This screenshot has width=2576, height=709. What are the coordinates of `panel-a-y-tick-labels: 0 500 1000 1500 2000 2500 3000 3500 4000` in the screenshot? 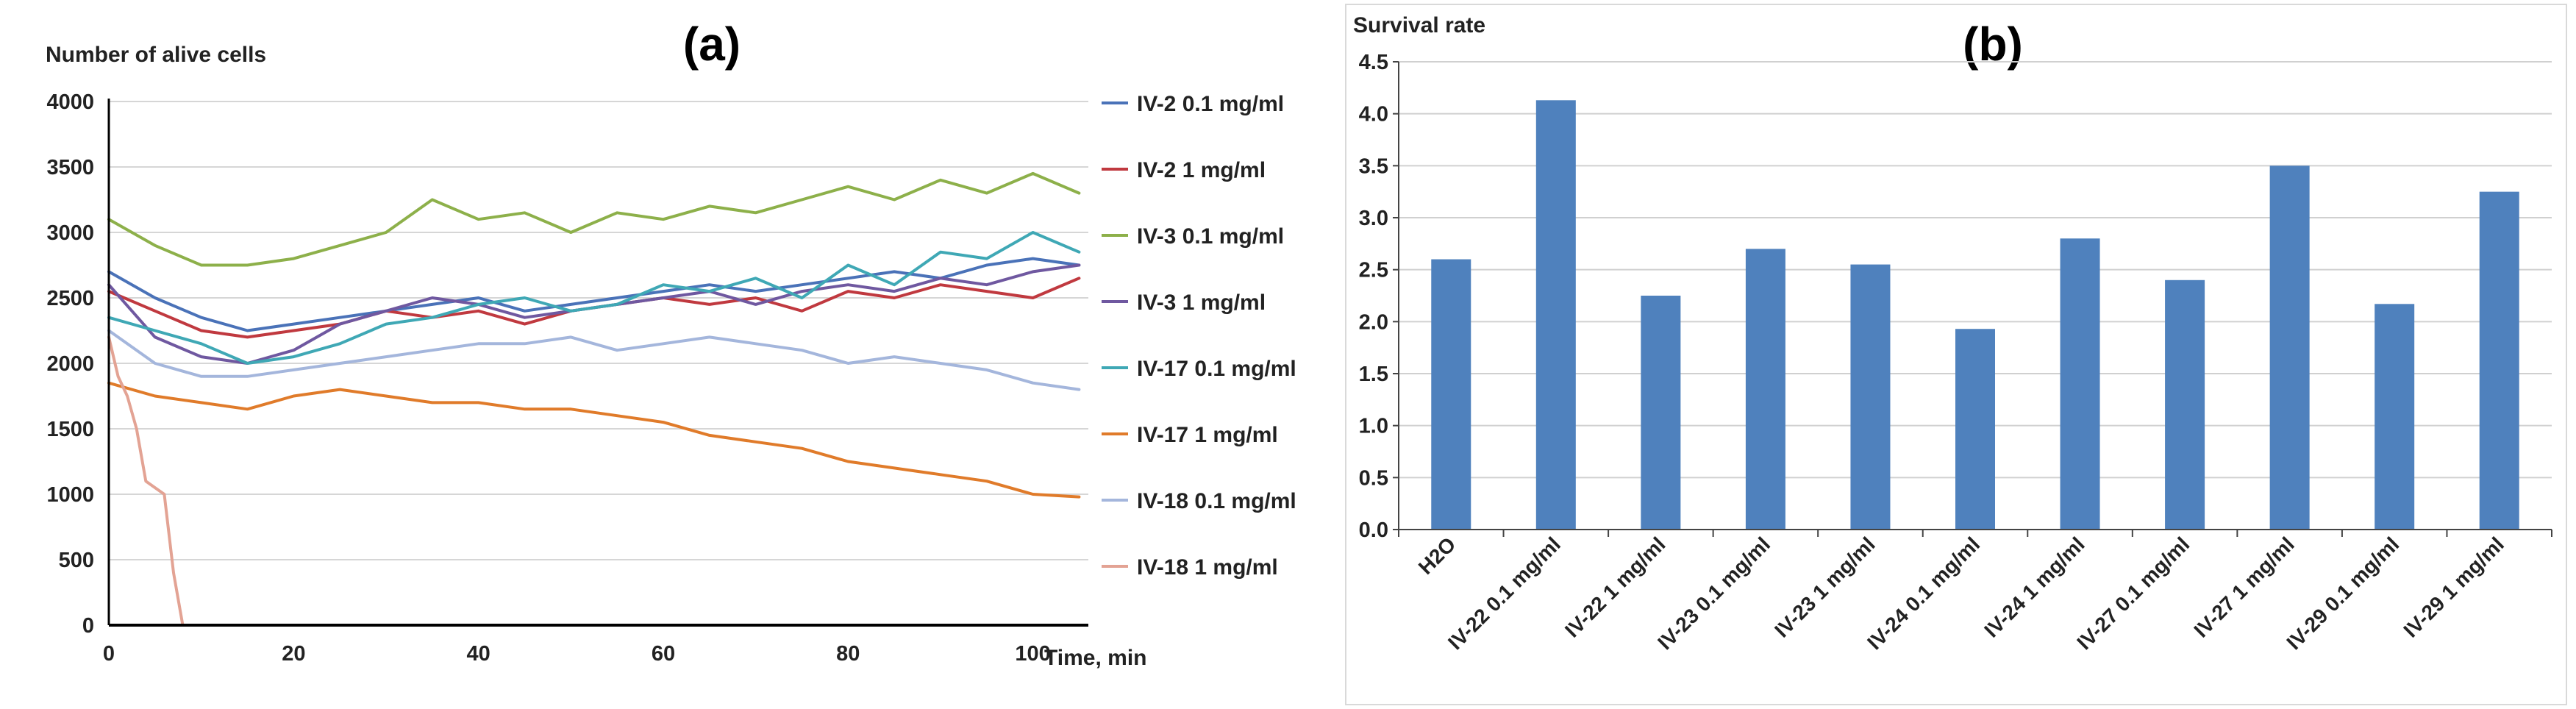 It's located at (70, 364).